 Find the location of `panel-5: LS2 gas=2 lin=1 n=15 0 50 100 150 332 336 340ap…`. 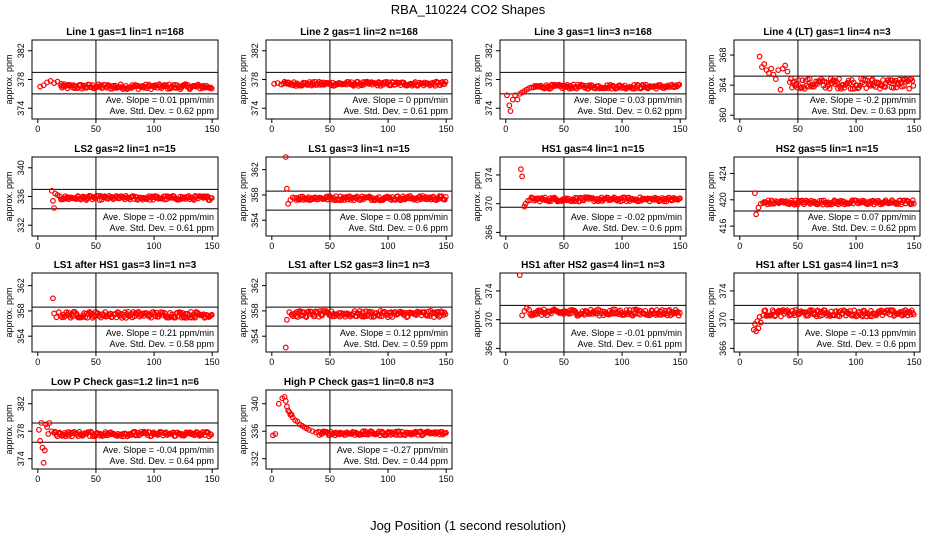

panel-5: LS2 gas=2 lin=1 n=15 0 50 100 150 332 336 340ap… is located at coordinates (112, 197).